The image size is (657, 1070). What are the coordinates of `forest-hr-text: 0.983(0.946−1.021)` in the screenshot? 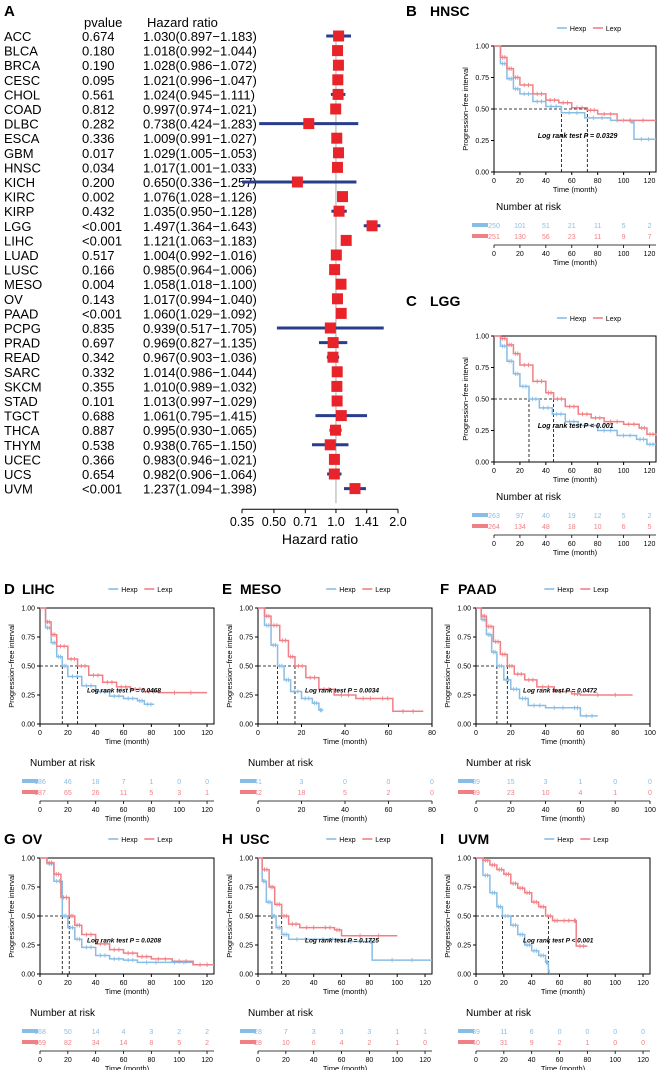 It's located at (200, 459).